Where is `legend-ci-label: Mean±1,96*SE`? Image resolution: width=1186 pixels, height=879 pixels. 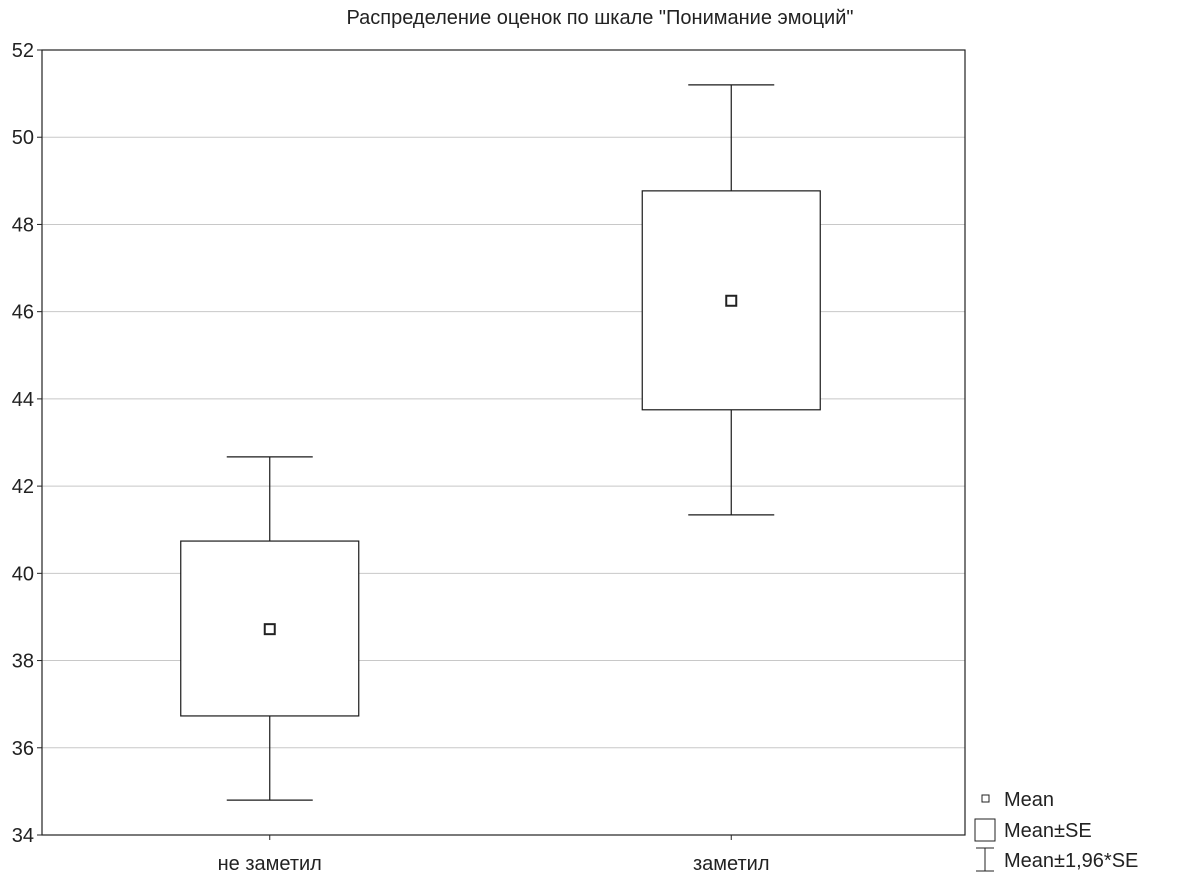
legend-ci-label: Mean±1,96*SE is located at coordinates (1071, 861).